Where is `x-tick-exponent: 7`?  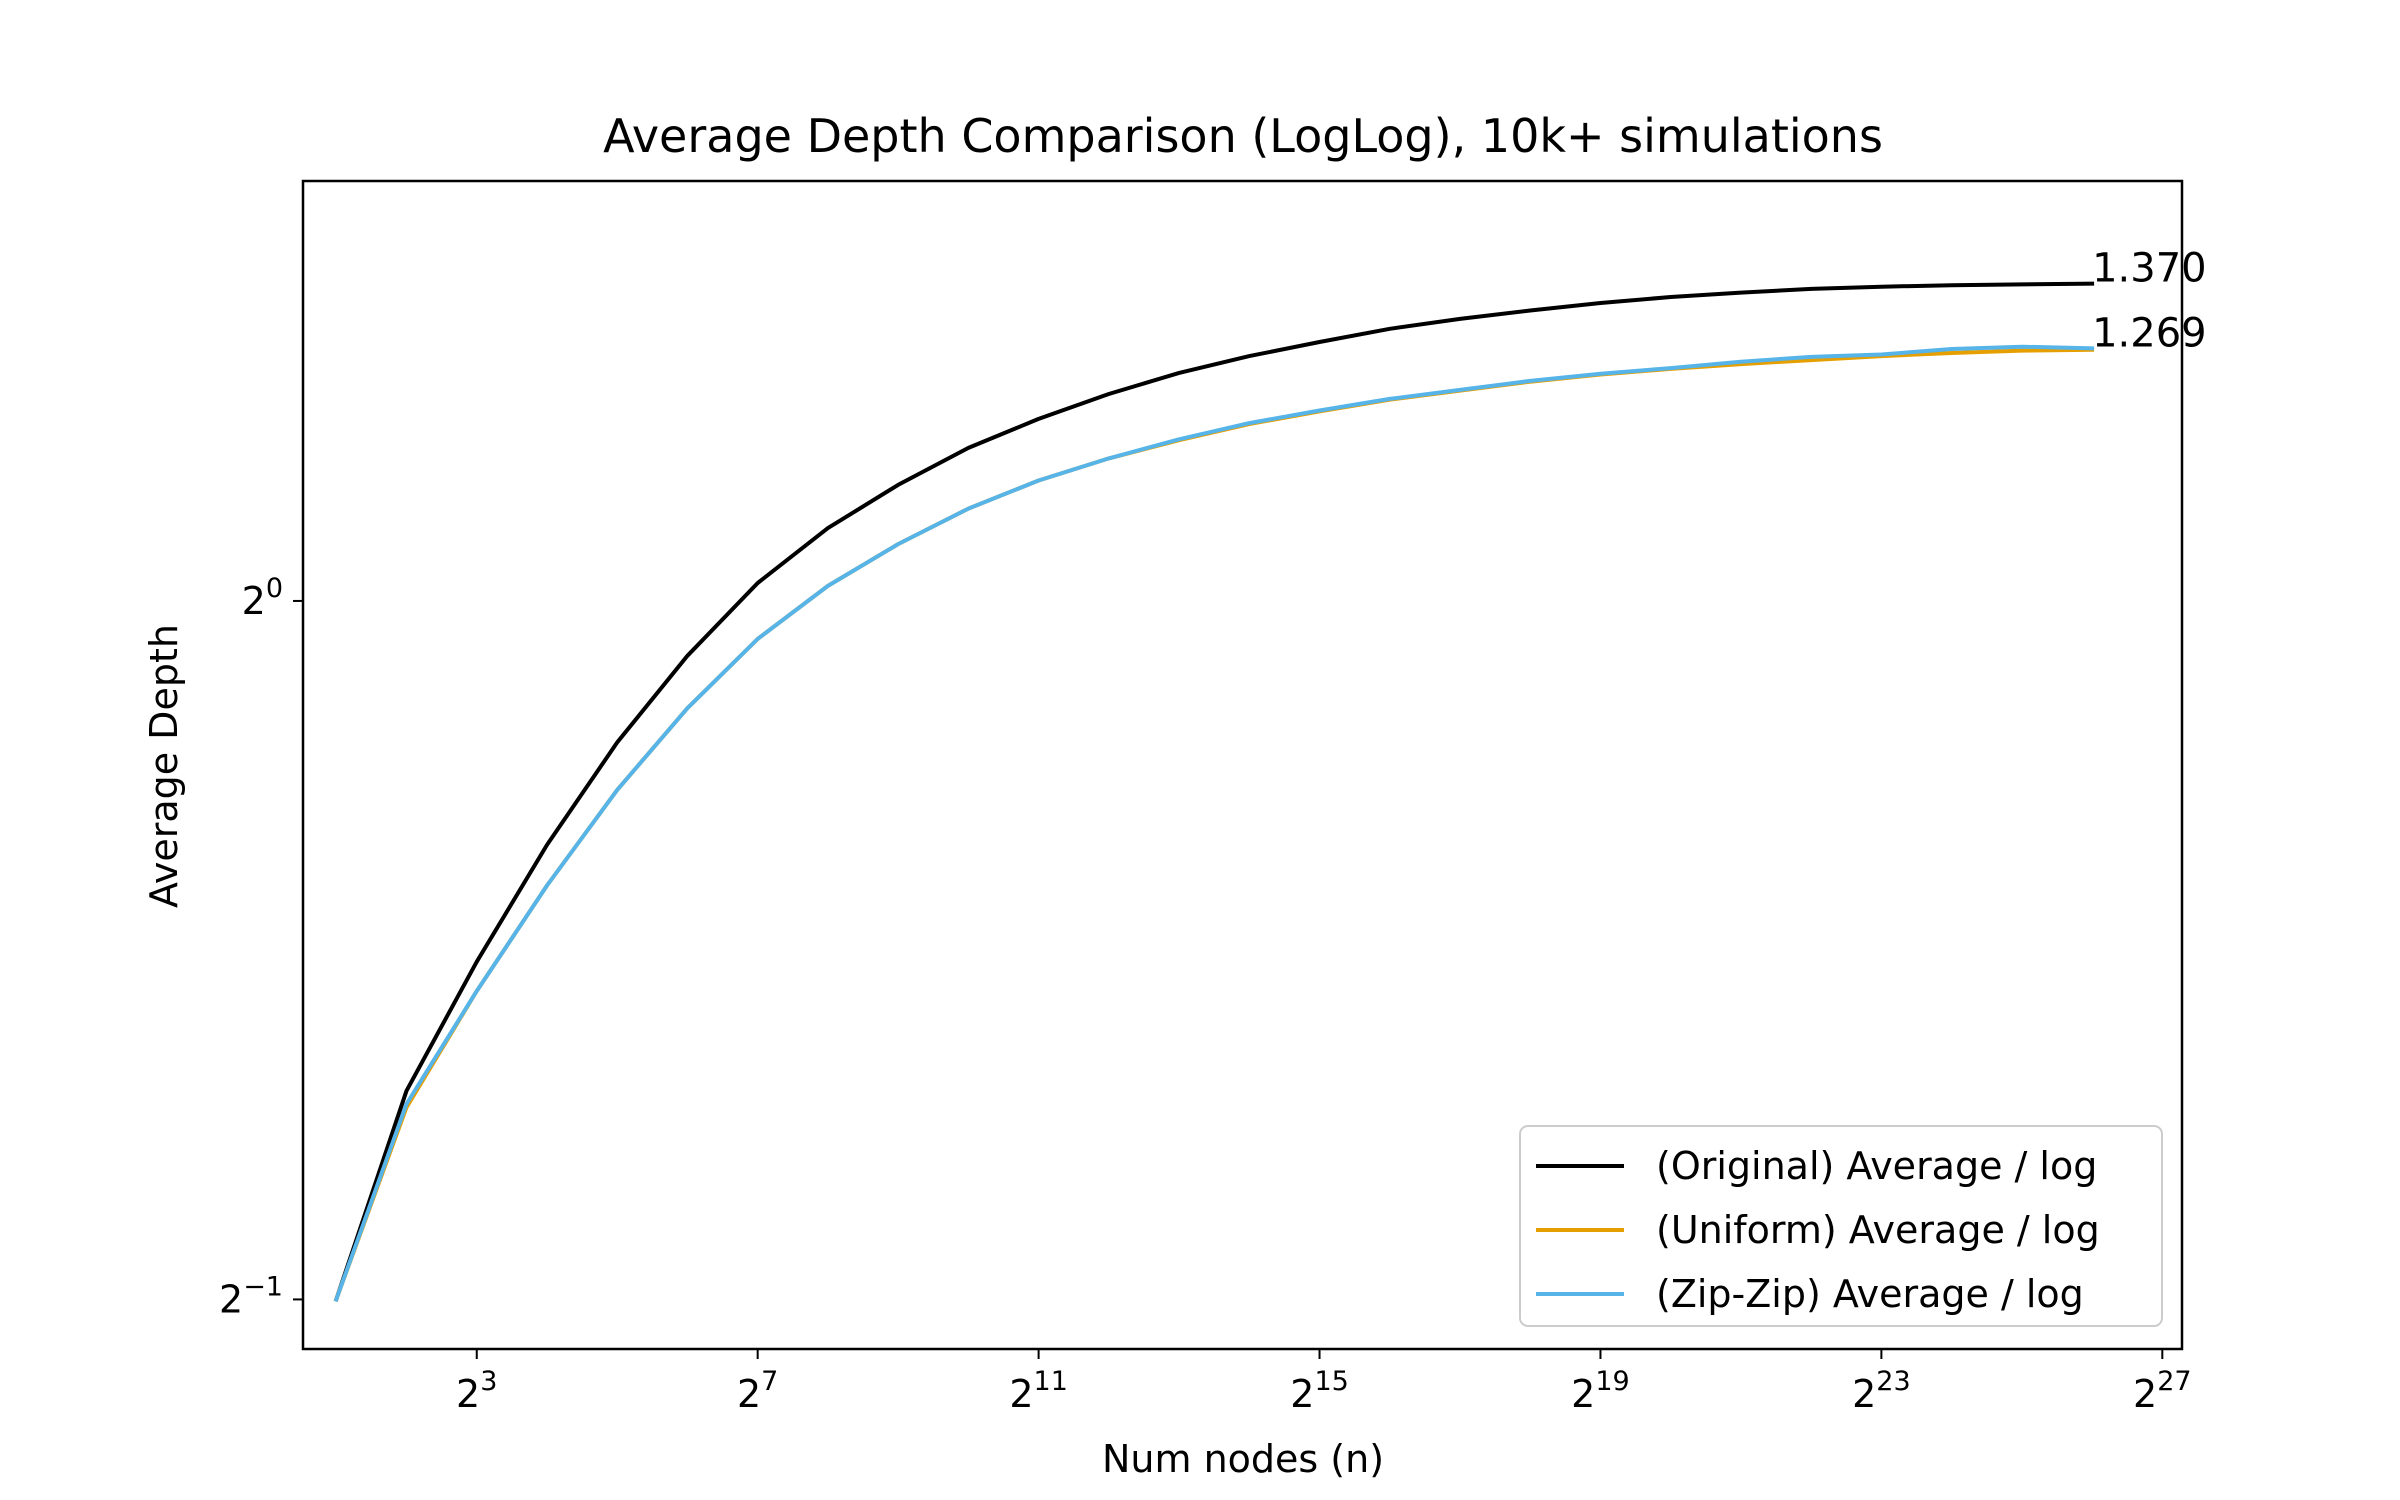
x-tick-exponent: 7 is located at coordinates (769, 1381).